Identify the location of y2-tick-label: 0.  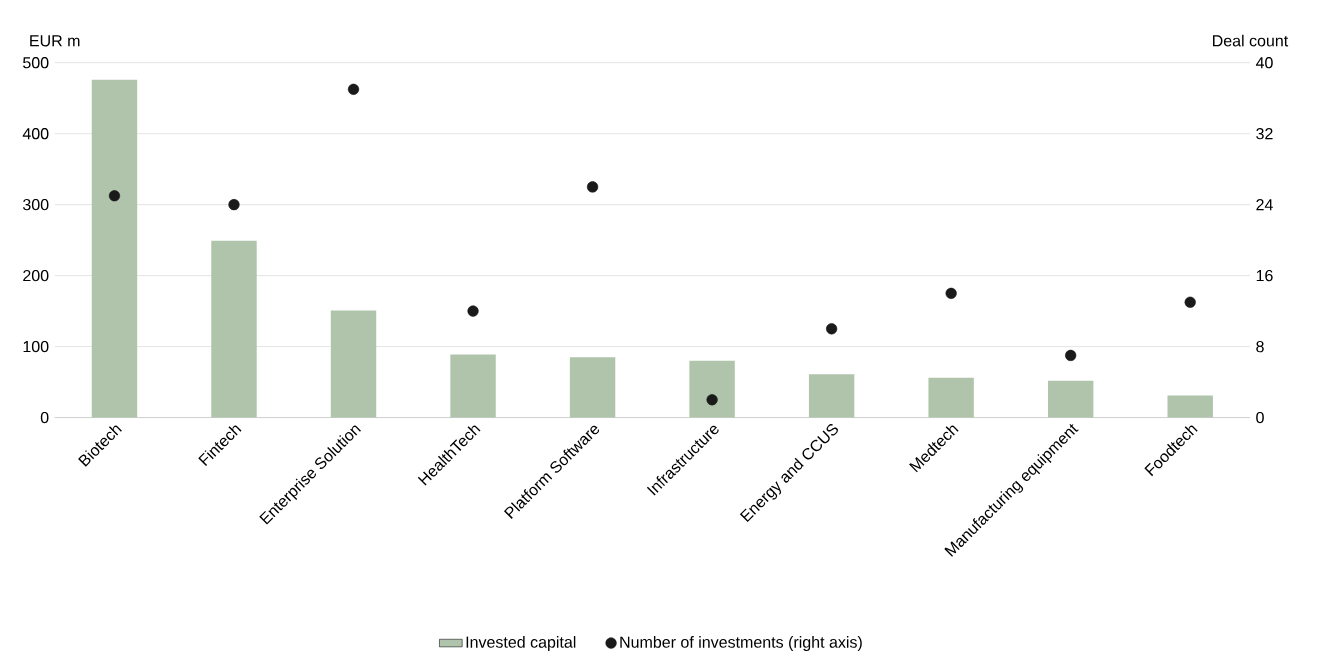
(1260, 418).